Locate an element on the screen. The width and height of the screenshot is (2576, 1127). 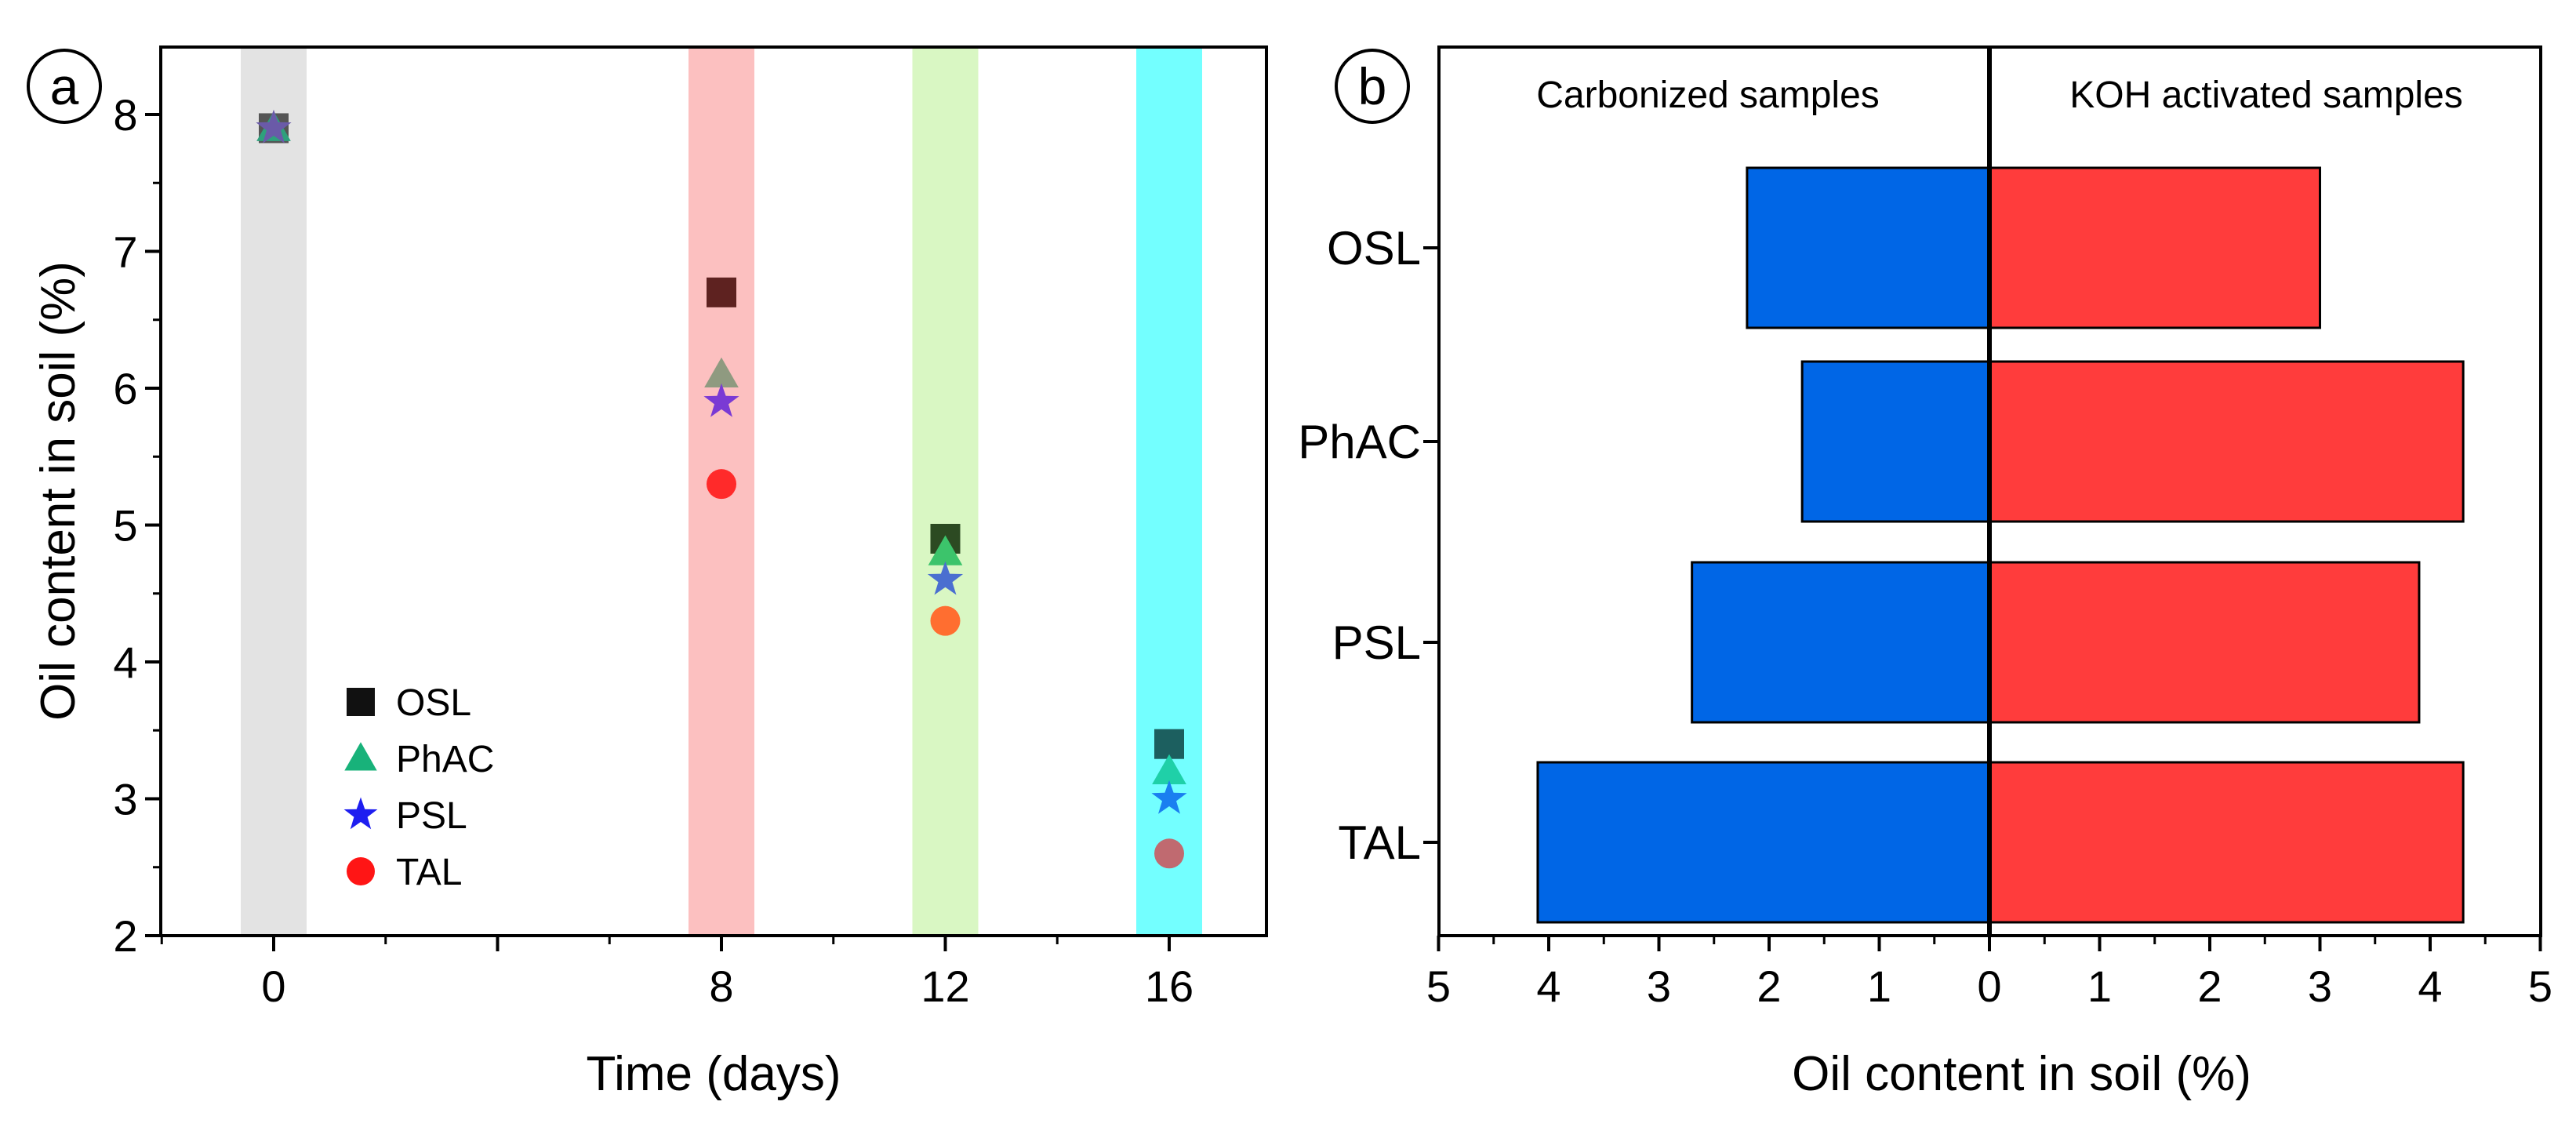
y-tick-label: 7 is located at coordinates (125, 252).